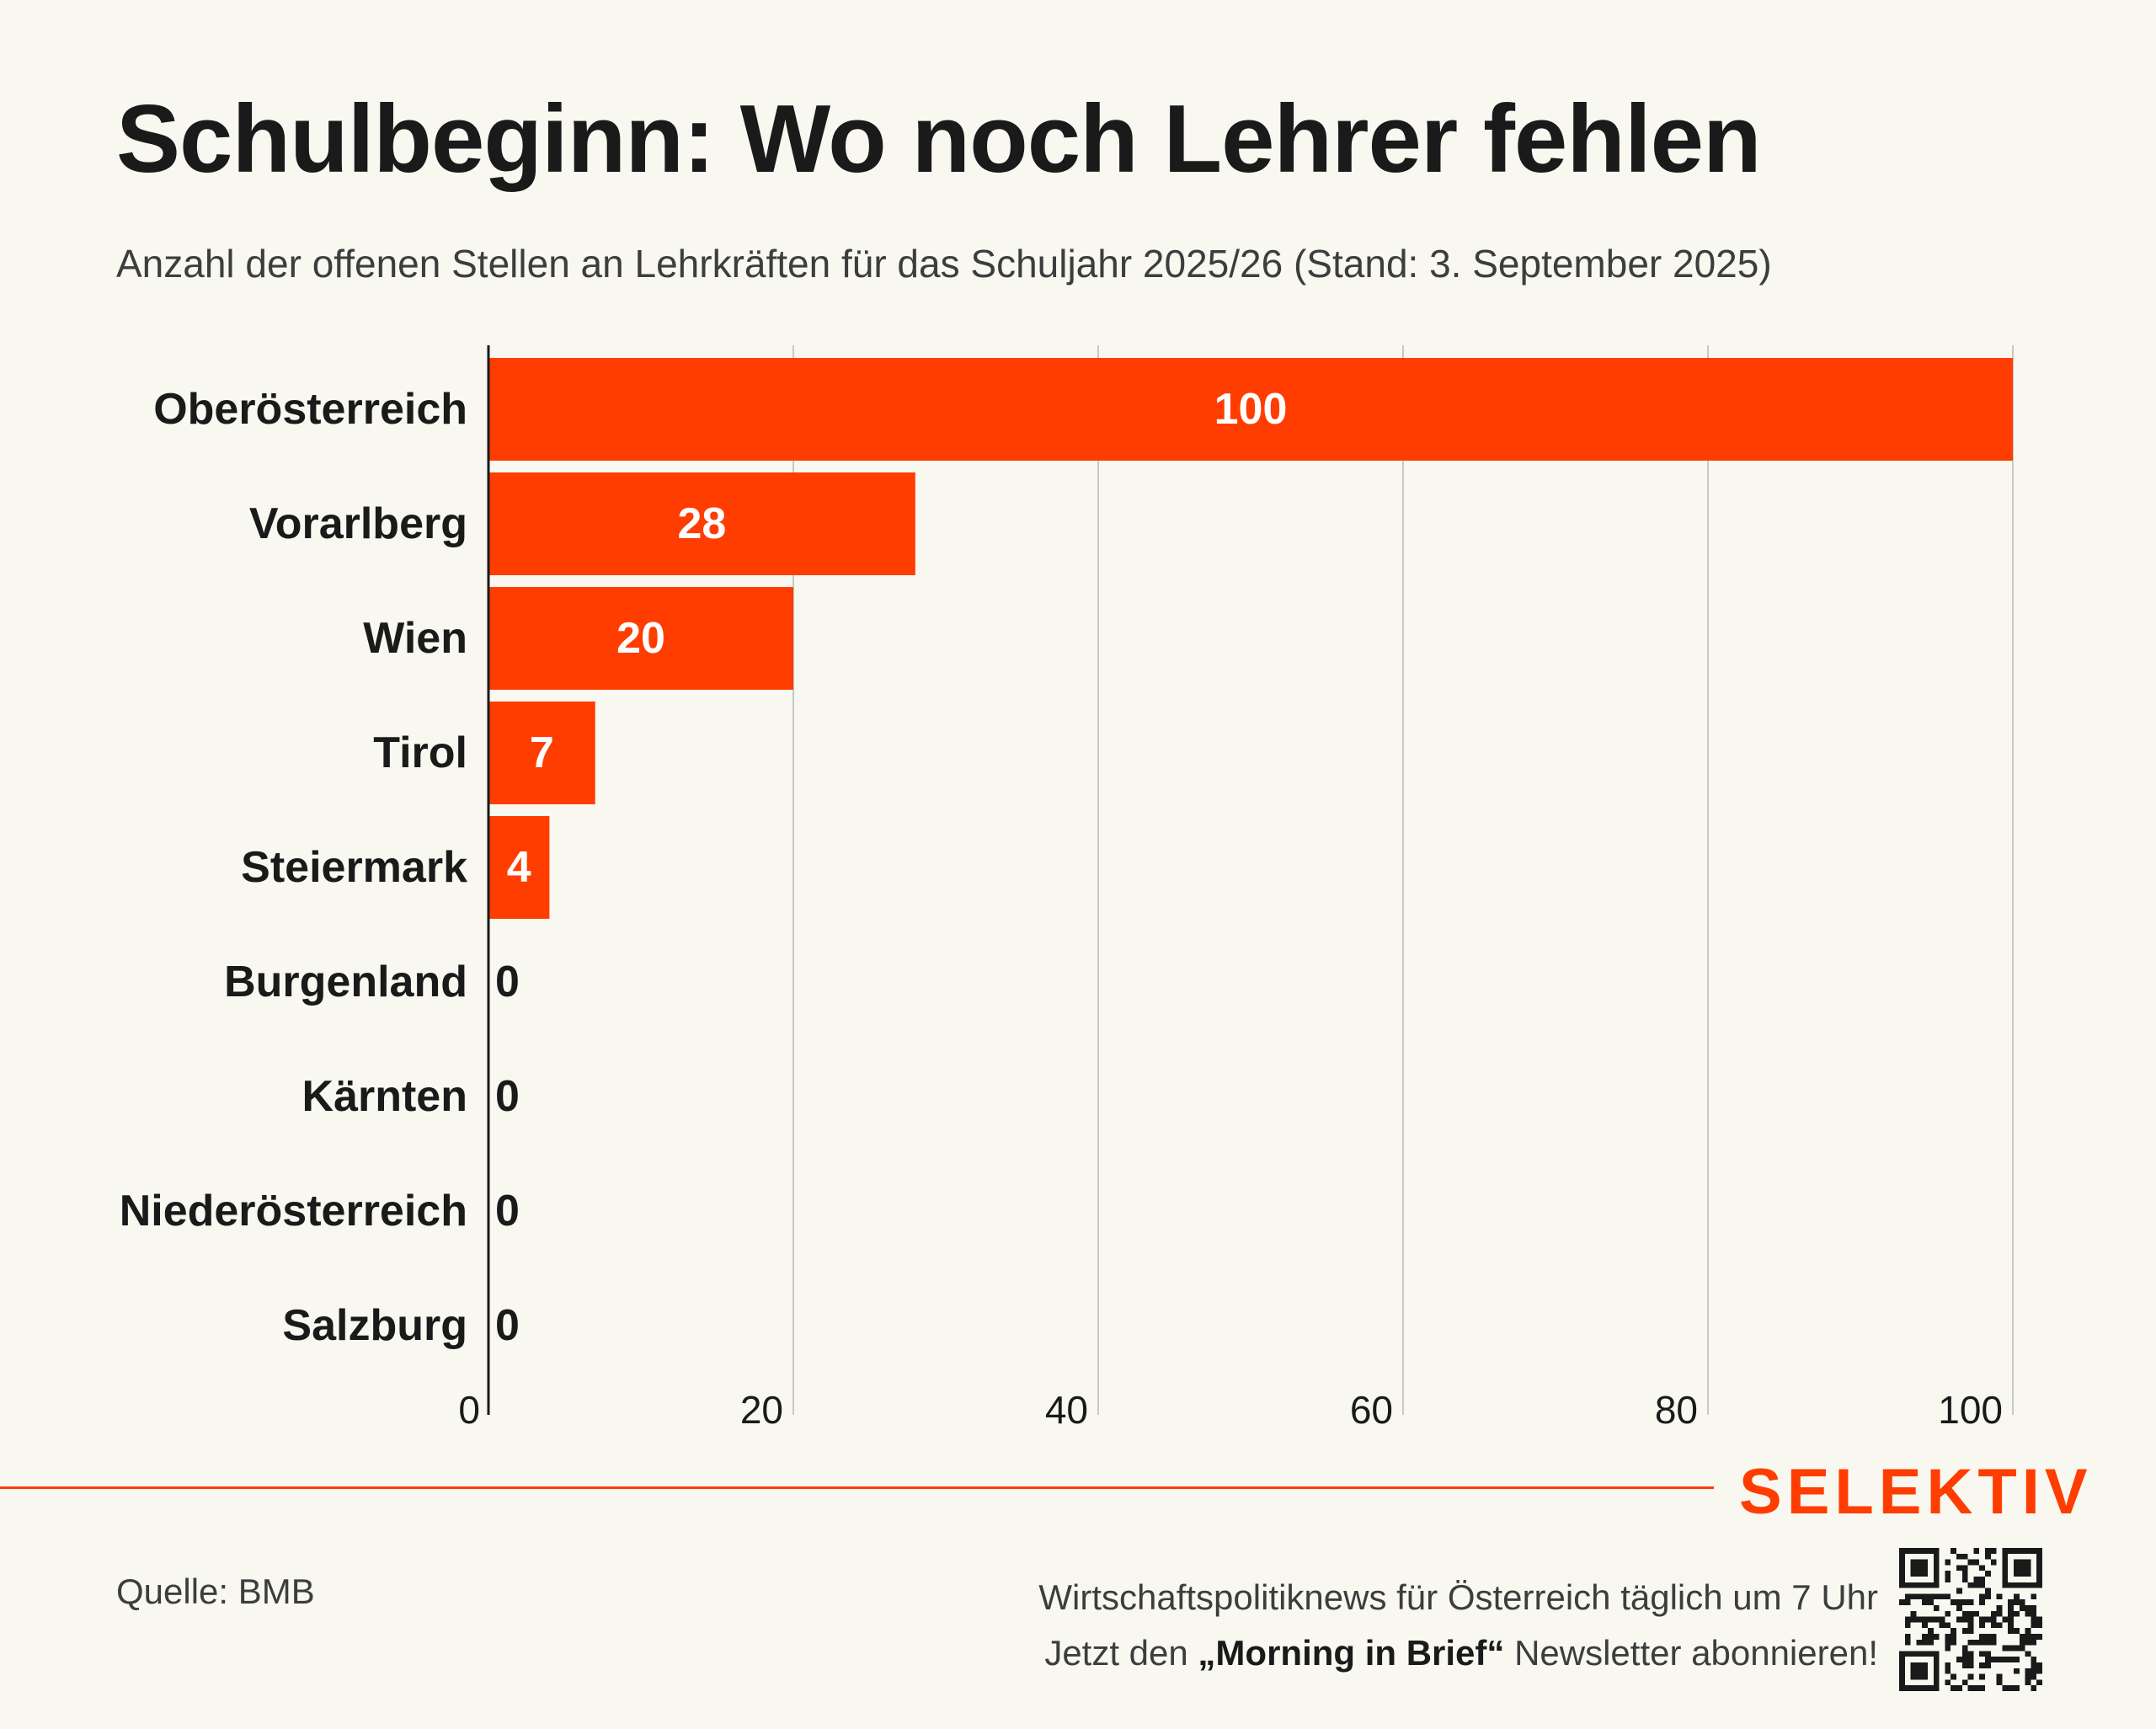  I want to click on value-label: 20, so click(640, 638).